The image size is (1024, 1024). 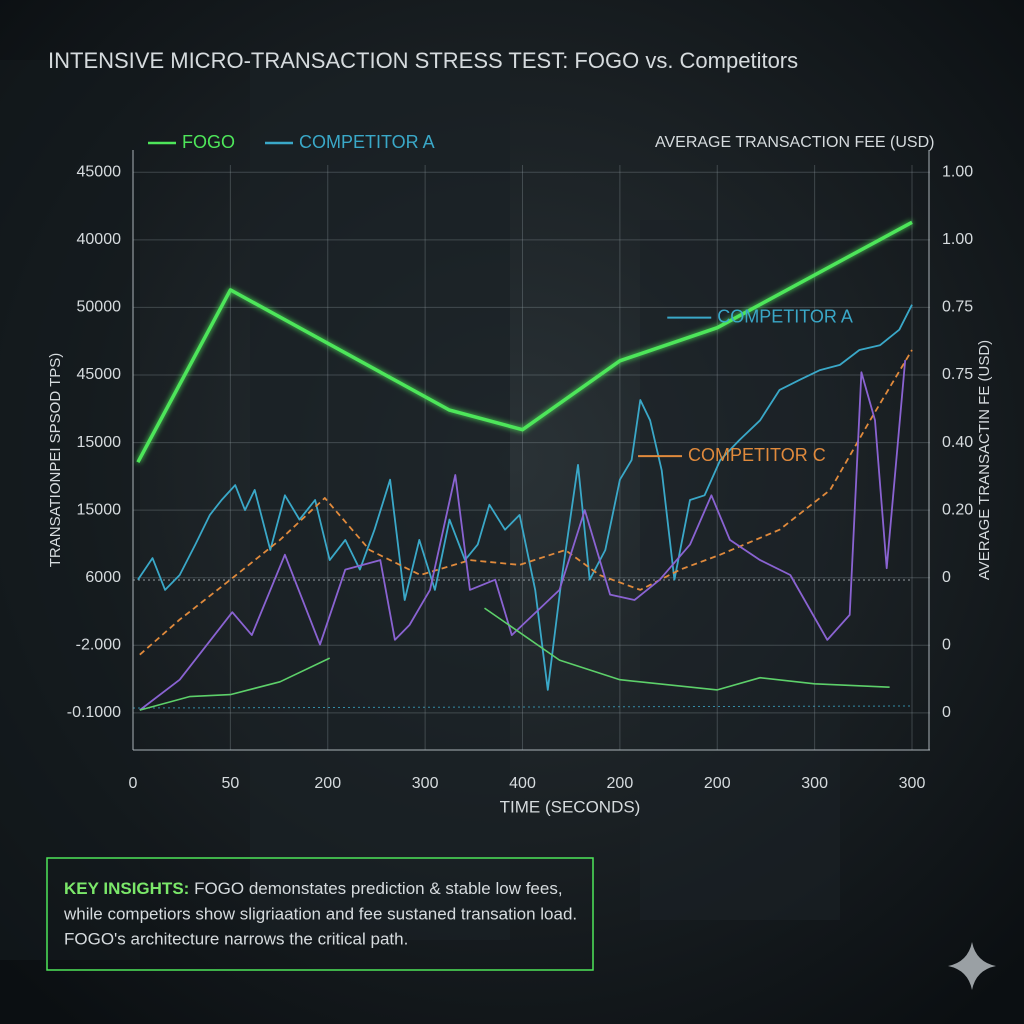 I want to click on insights-heading: KEY INSIGHTS:, so click(x=126, y=888).